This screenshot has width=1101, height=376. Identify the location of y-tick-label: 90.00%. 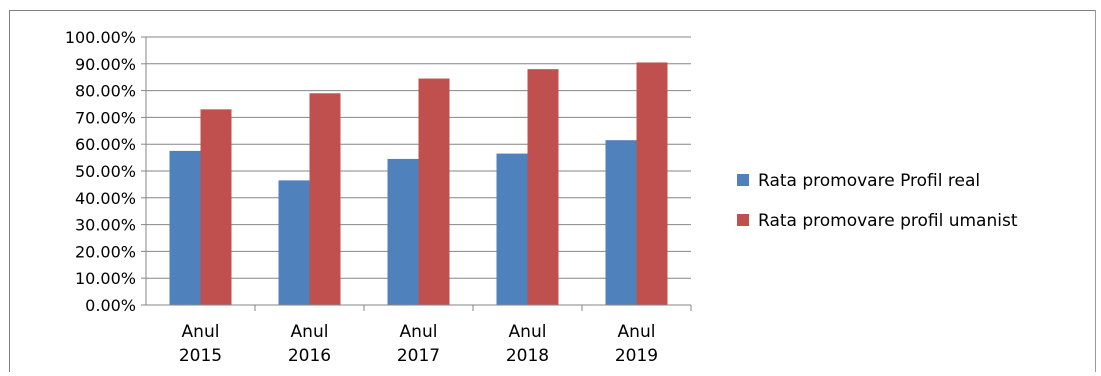
(105, 64).